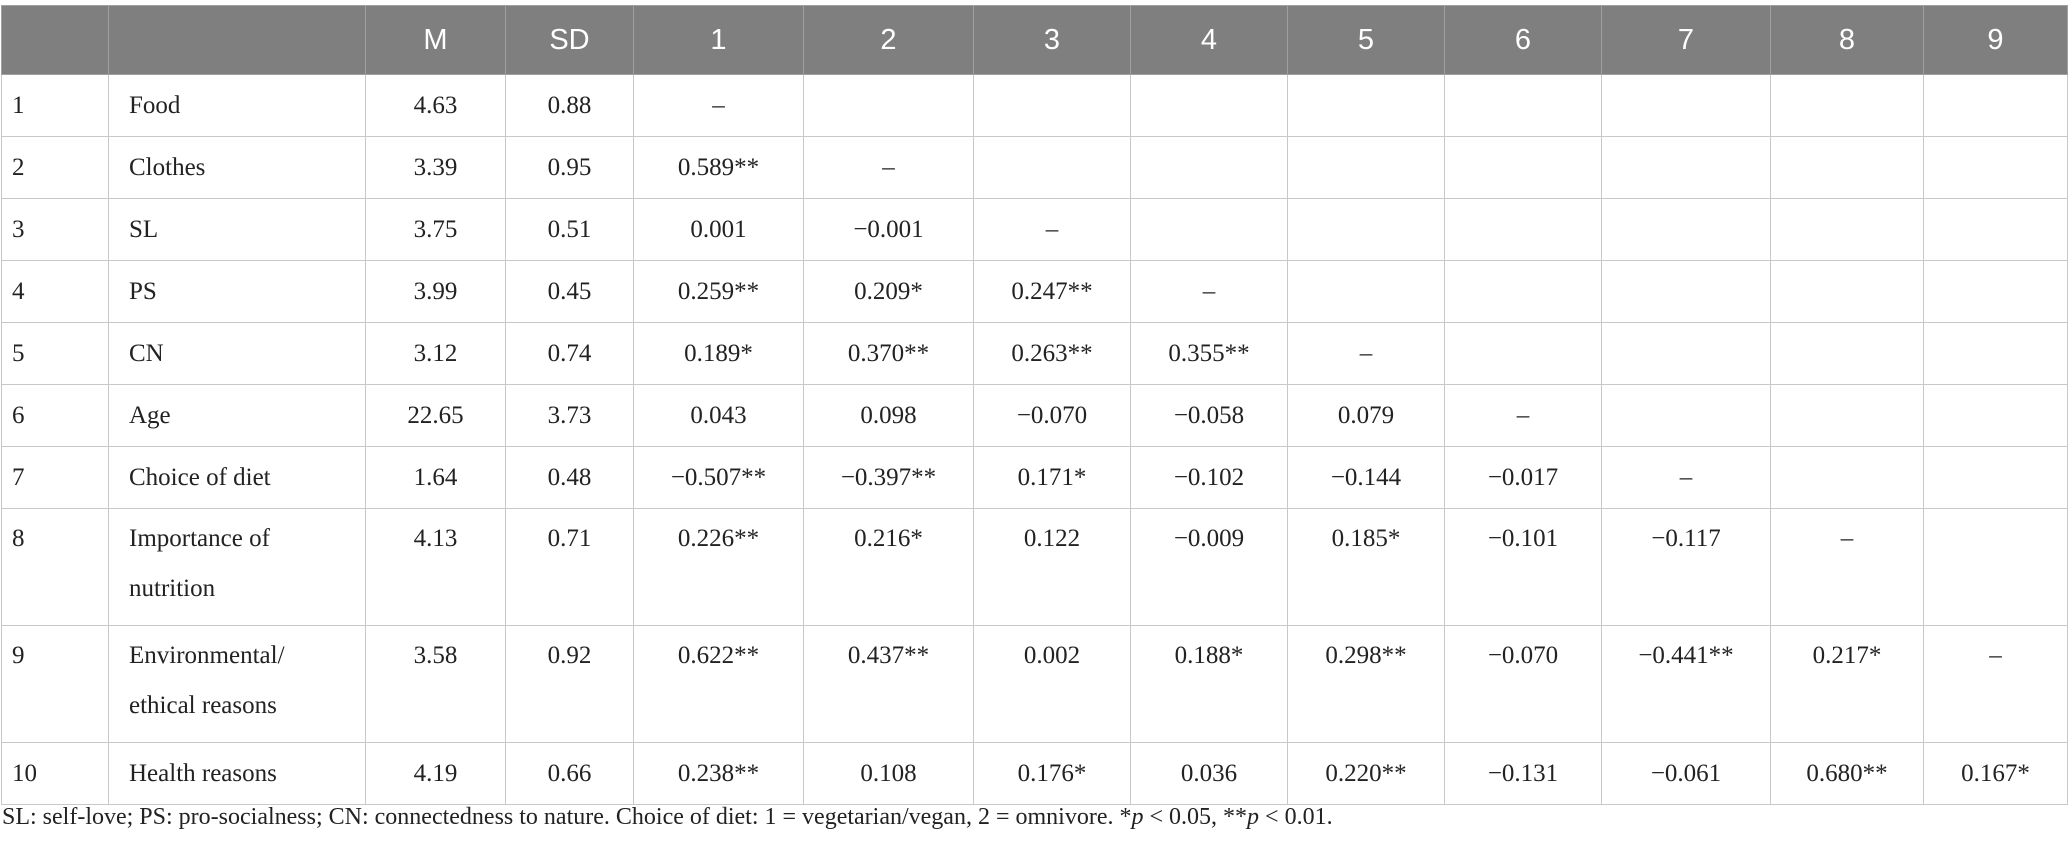 The image size is (2068, 846). Describe the element at coordinates (435, 567) in the screenshot. I see `mean-cell: 4.13` at that location.